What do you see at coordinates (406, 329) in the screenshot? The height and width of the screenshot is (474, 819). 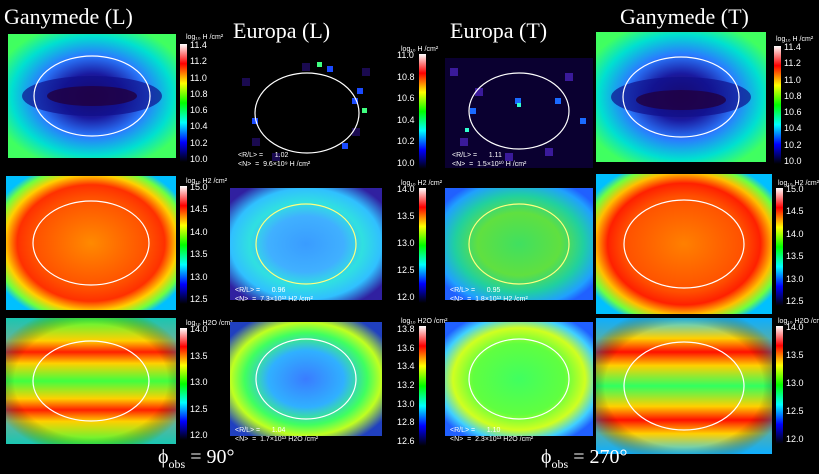 I see `tick: 13.8` at bounding box center [406, 329].